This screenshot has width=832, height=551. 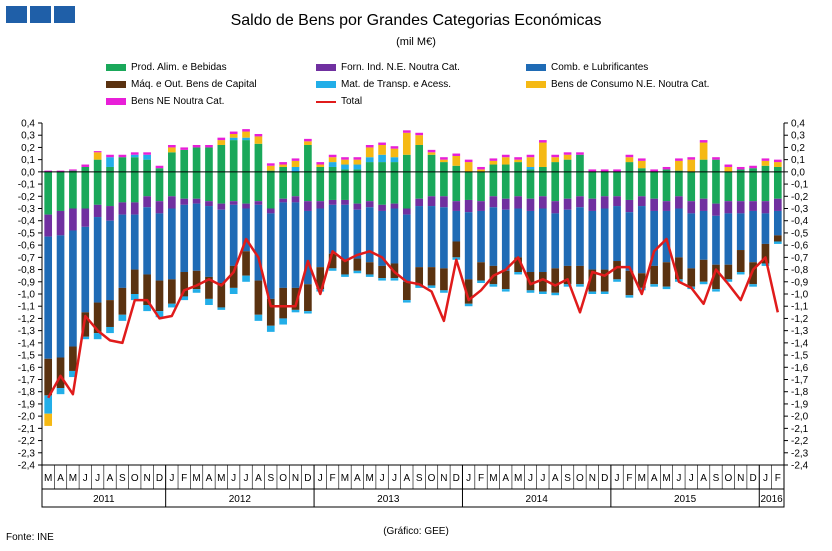 I want to click on y-tick-label-left: -1,3, so click(x=27, y=331).